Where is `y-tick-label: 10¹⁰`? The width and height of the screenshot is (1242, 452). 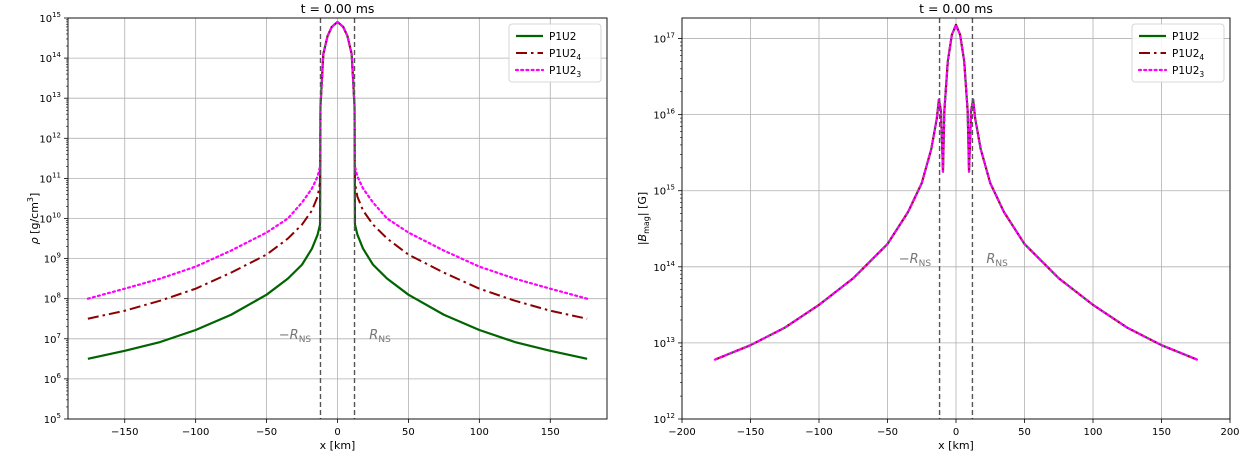
y-tick-label: 10¹⁰ is located at coordinates (50, 219).